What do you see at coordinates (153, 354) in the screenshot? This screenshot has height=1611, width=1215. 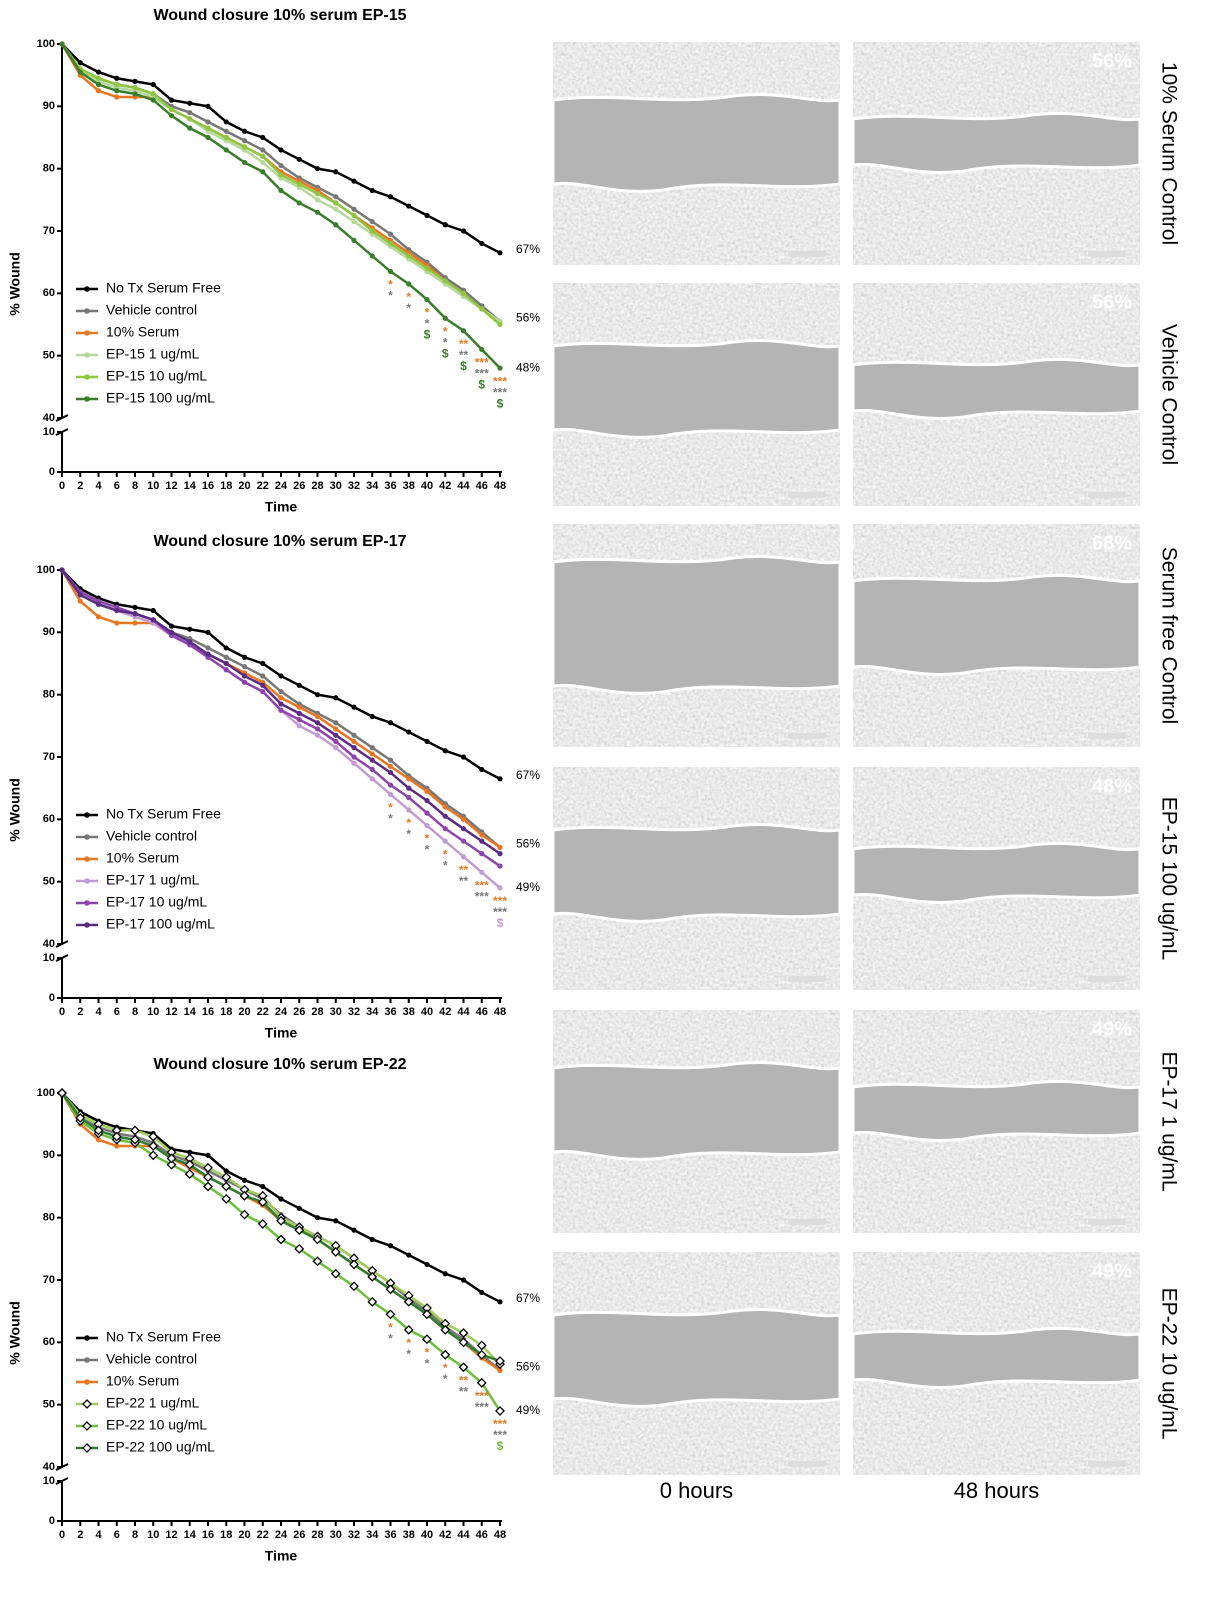 I see `legend-label: EP-15 1 ug/mL` at bounding box center [153, 354].